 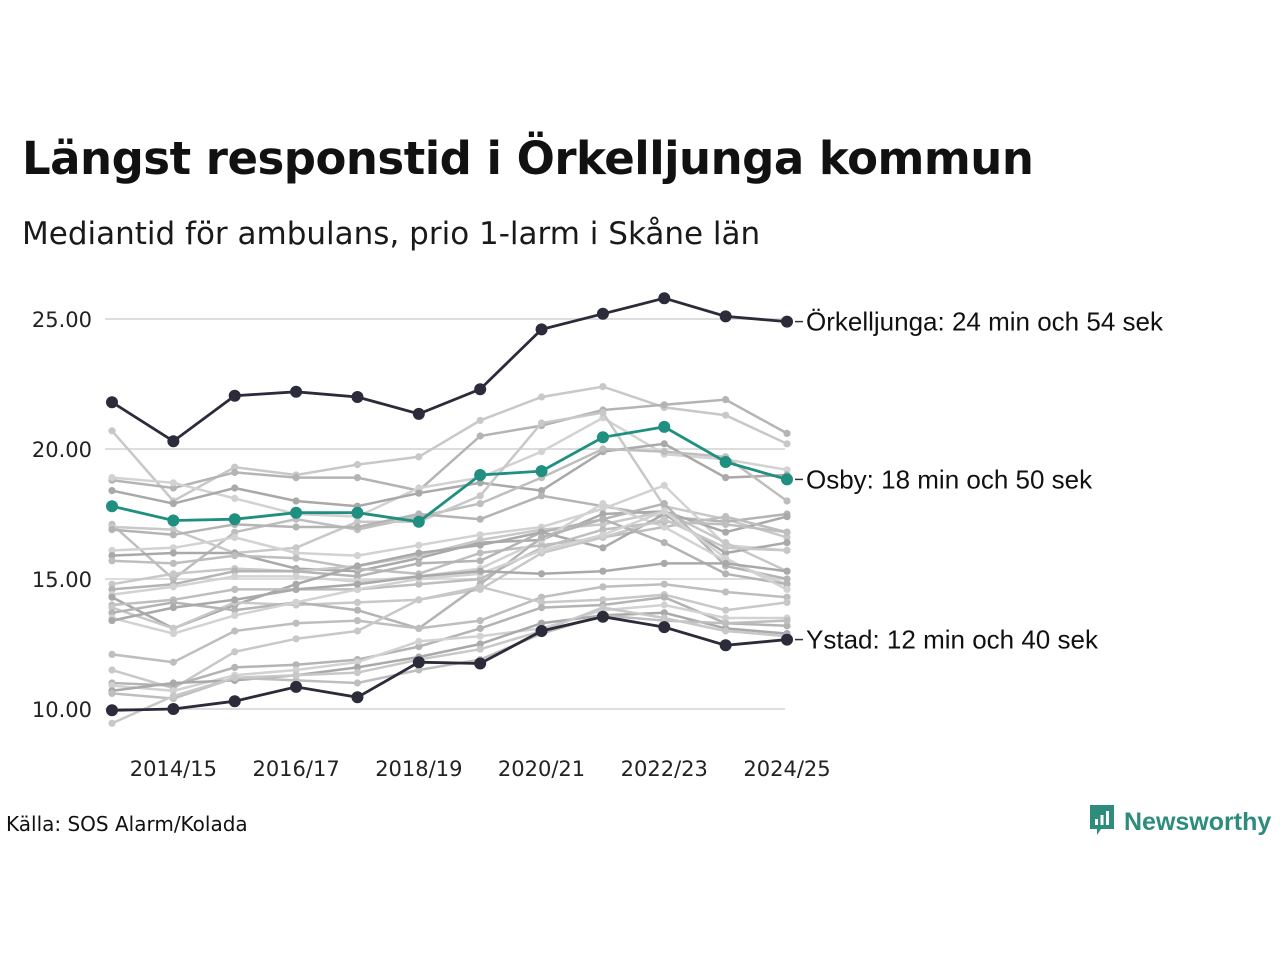 I want to click on series-osby, so click(x=449, y=474).